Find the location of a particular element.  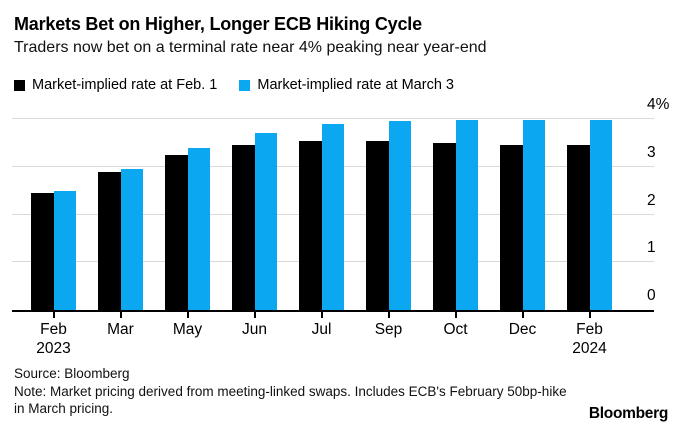

x-axis-label: Dec is located at coordinates (522, 329).